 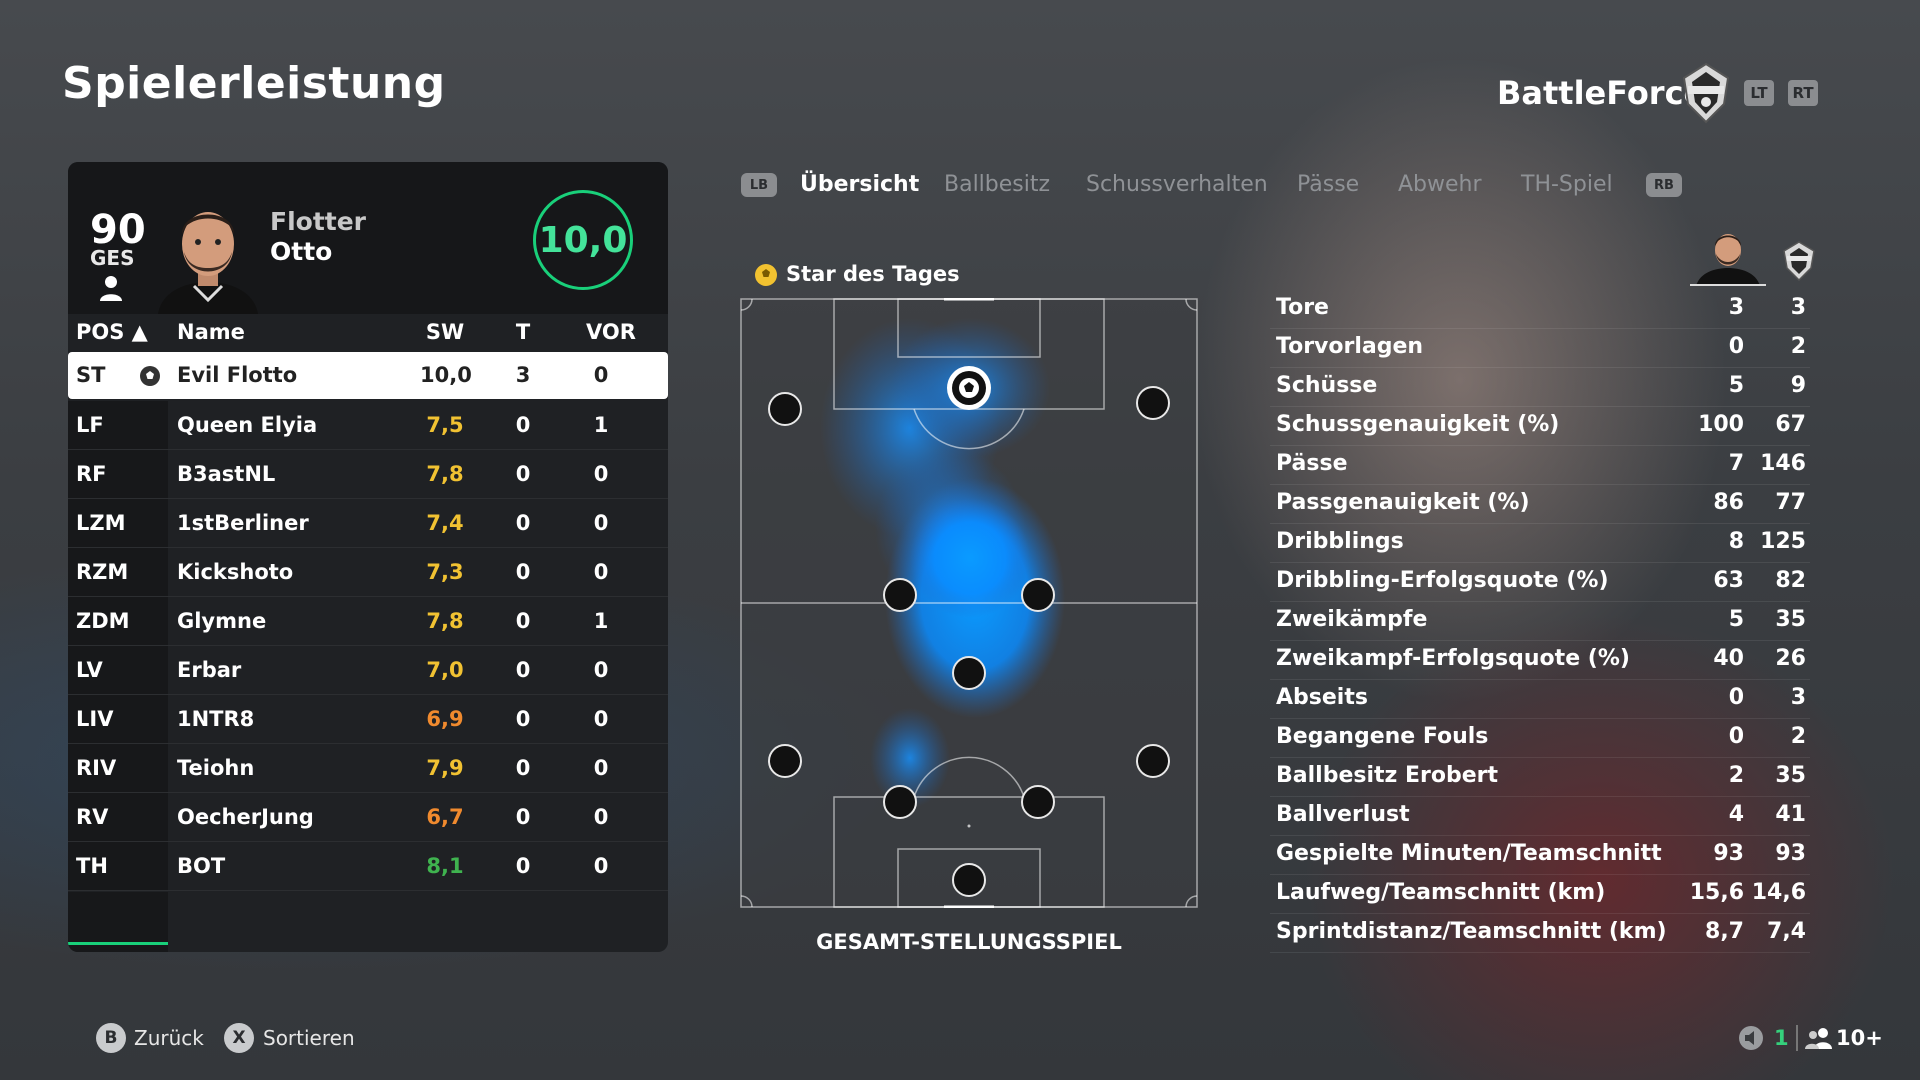 I want to click on table-row: RIV Teiohn 7,9 0 0, so click(x=368, y=768).